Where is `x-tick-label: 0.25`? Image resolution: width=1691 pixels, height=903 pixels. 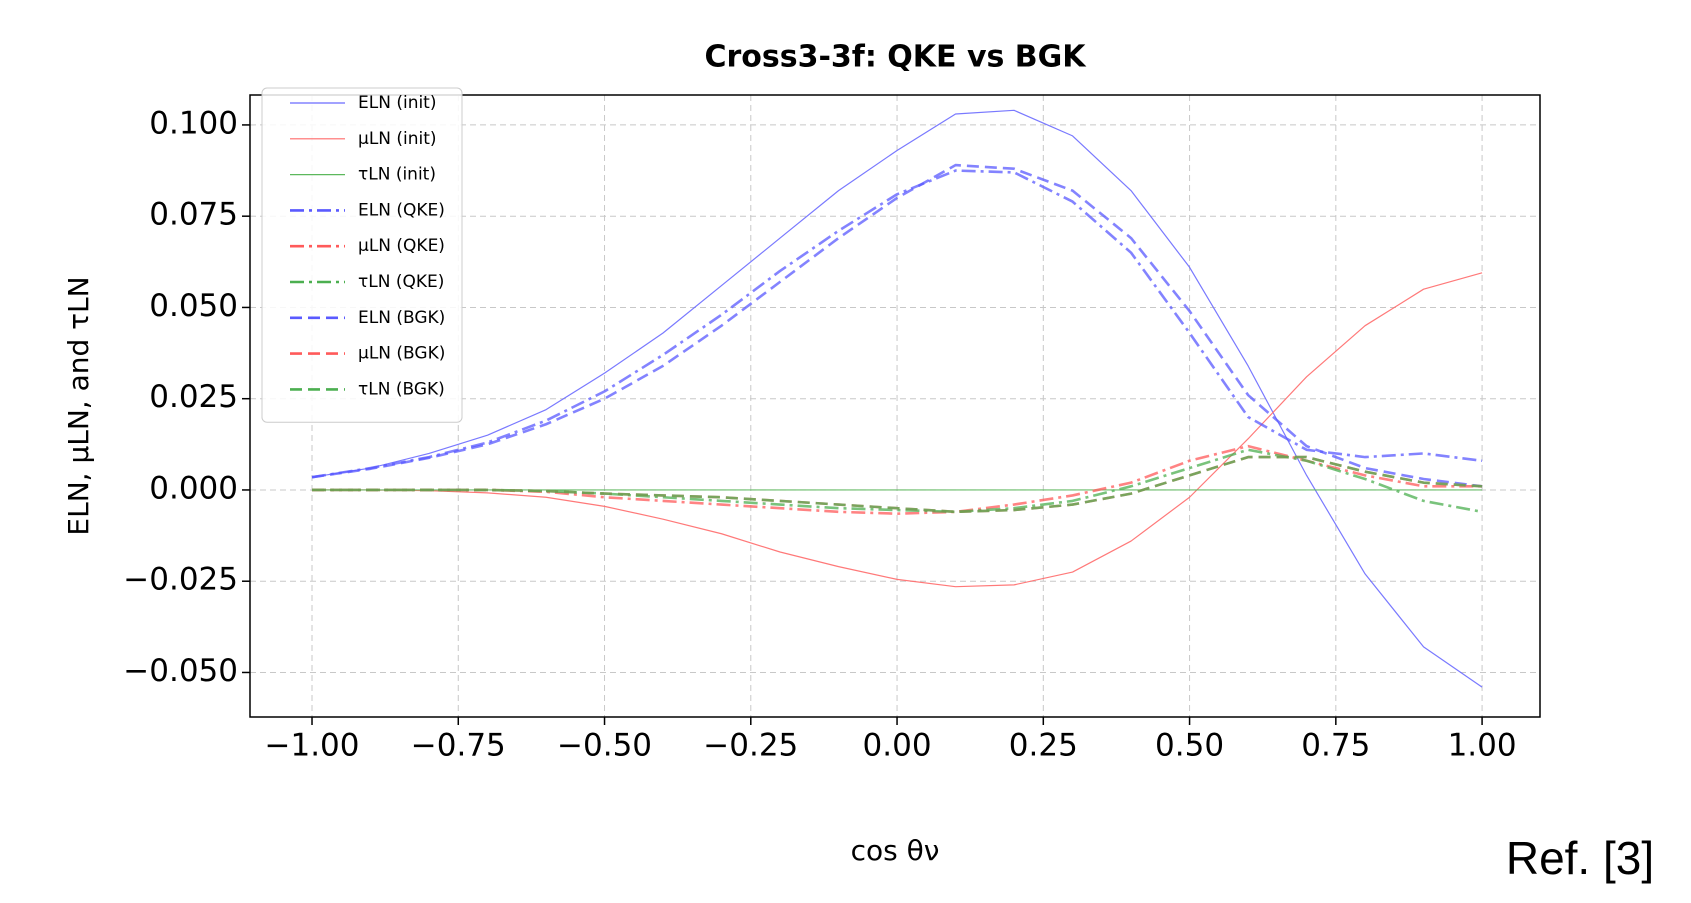
x-tick-label: 0.25 is located at coordinates (1043, 746).